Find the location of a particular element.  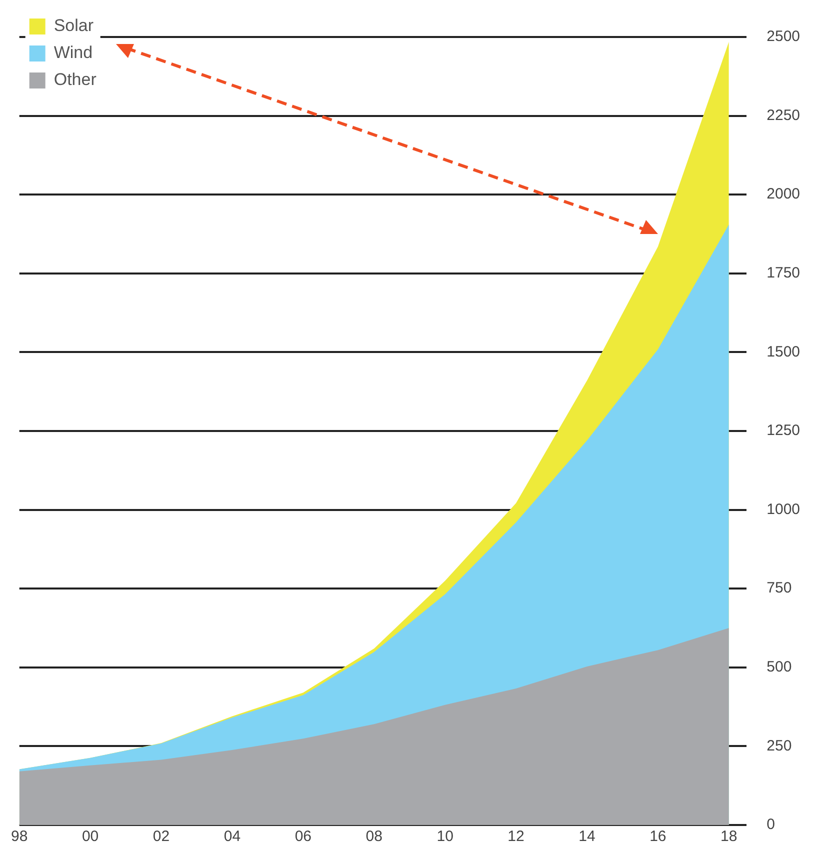

y-tick-label: 2250 is located at coordinates (783, 115).